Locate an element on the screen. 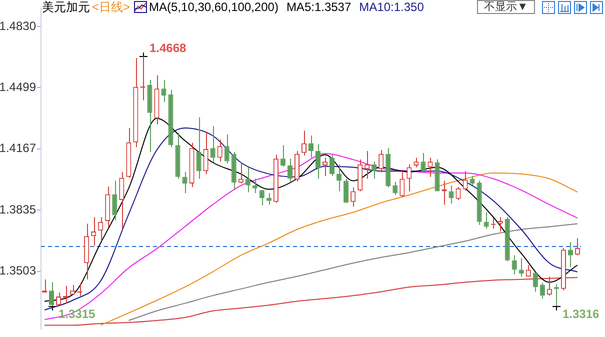 The width and height of the screenshot is (605, 337). annotation: 1.3316 is located at coordinates (581, 313).